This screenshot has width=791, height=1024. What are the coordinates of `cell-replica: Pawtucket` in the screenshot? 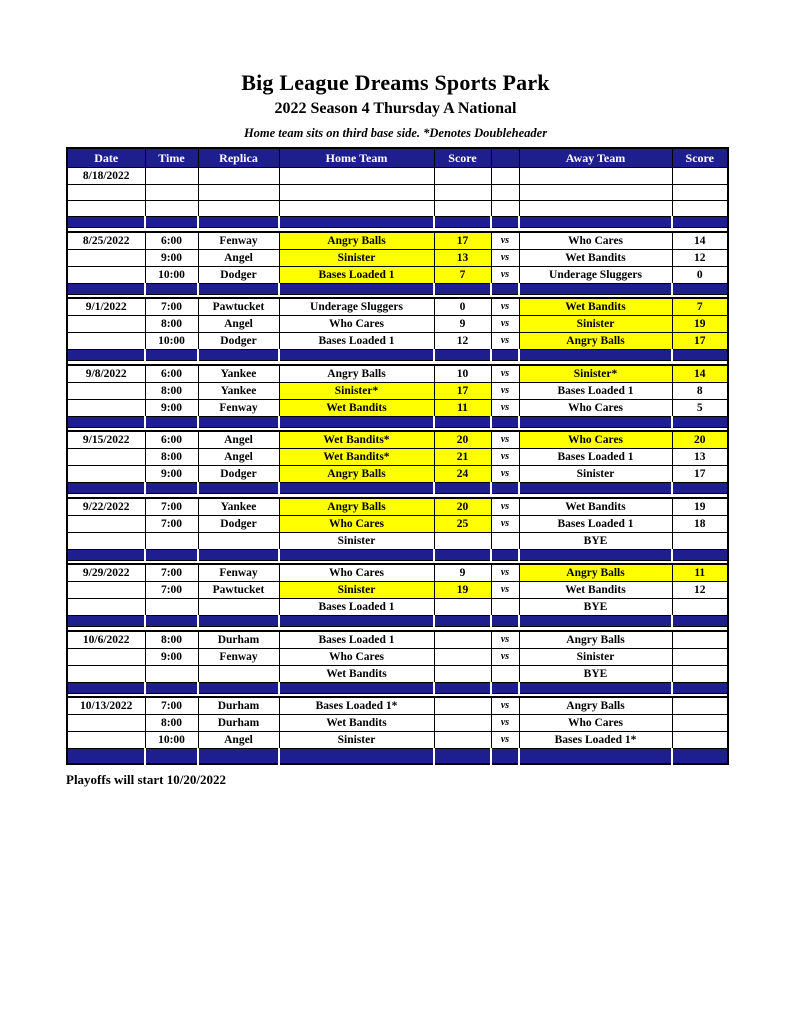 It's located at (238, 590).